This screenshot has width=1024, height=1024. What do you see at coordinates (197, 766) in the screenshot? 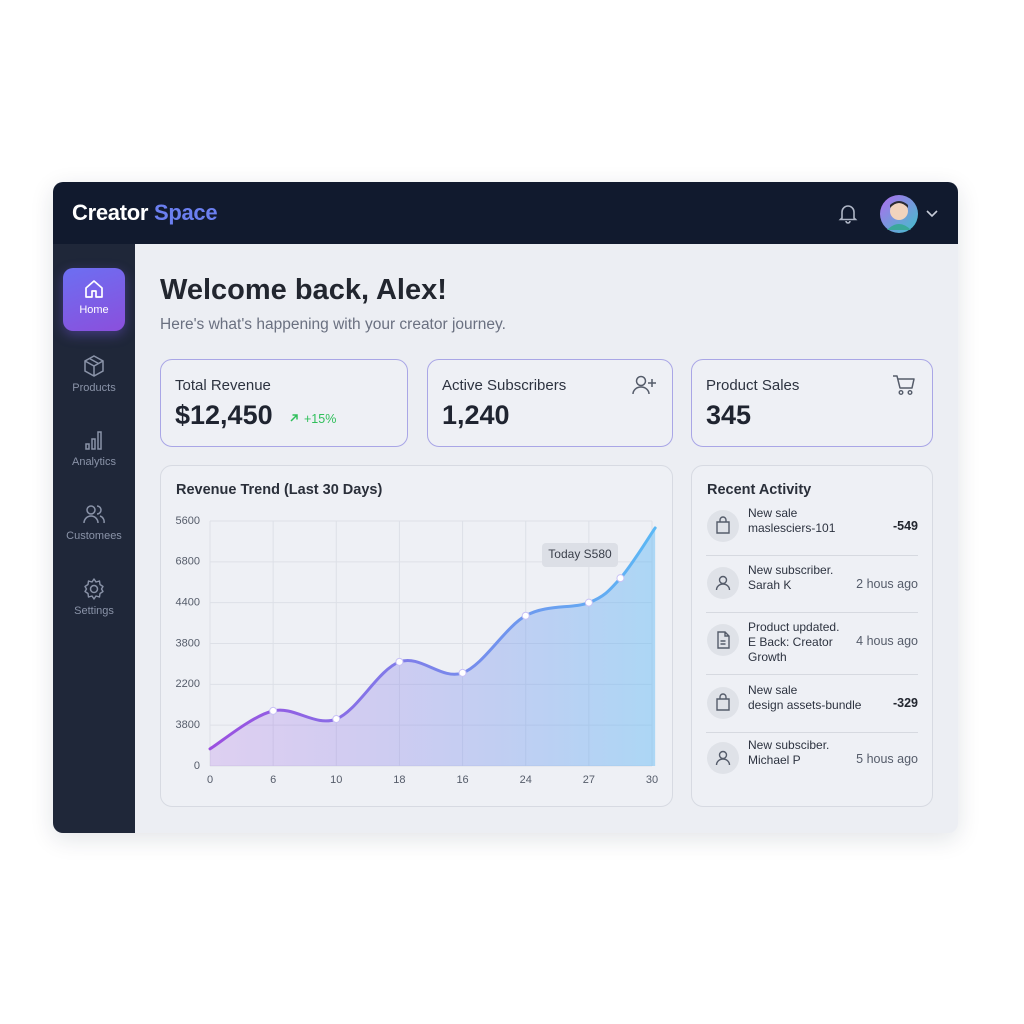
I see `y-tick-label: 0` at bounding box center [197, 766].